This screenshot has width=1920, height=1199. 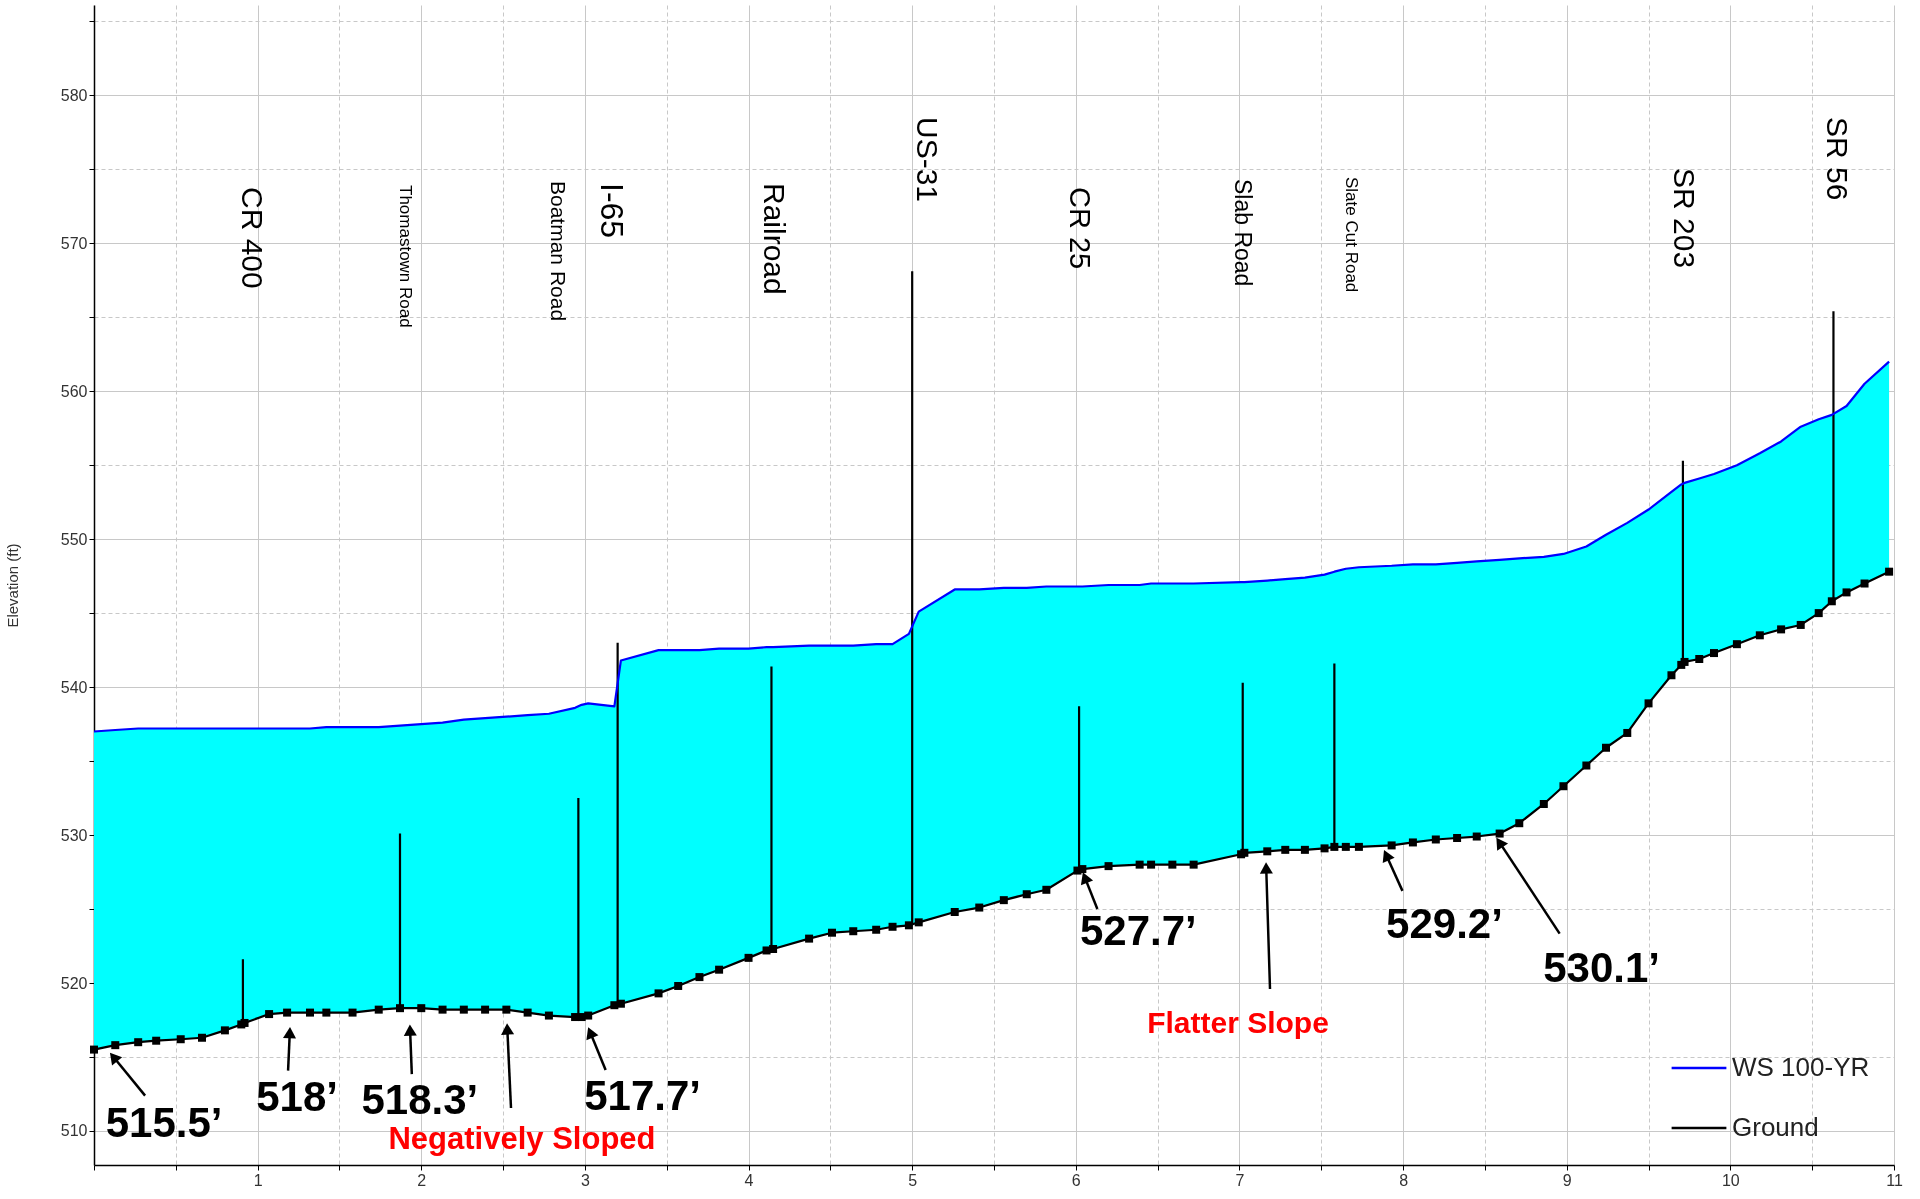 What do you see at coordinates (422, 1180) in the screenshot?
I see `x-tick-label: 2` at bounding box center [422, 1180].